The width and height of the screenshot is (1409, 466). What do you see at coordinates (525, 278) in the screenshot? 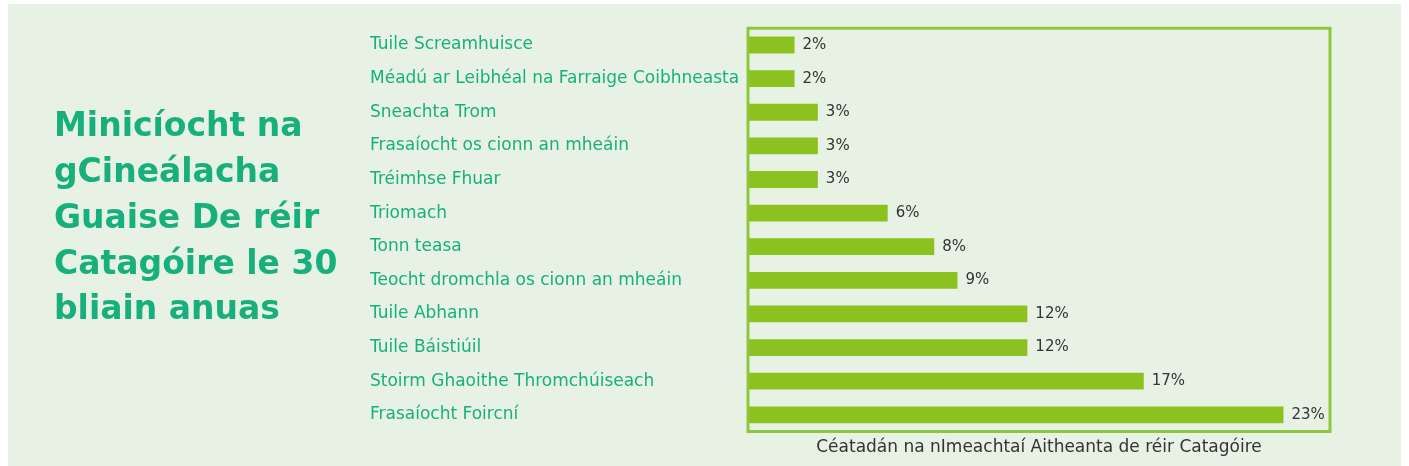
I see `y-tick-label: Teocht dromchla os cionn an mheáin` at bounding box center [525, 278].